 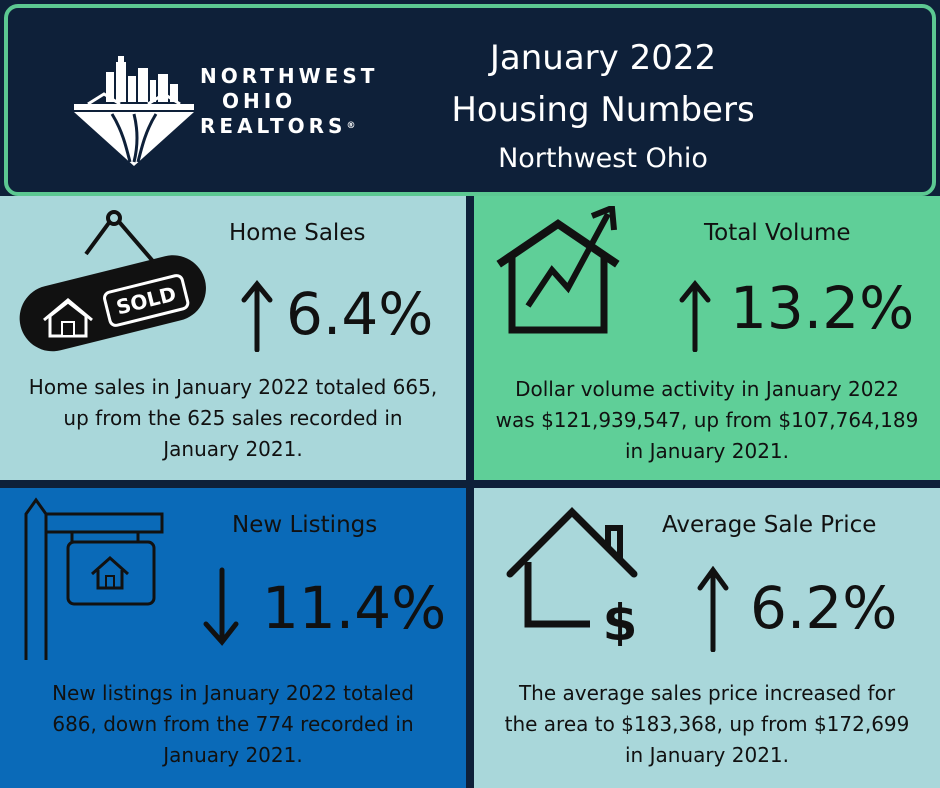 I want to click on house-trend-icon, so click(x=558, y=270).